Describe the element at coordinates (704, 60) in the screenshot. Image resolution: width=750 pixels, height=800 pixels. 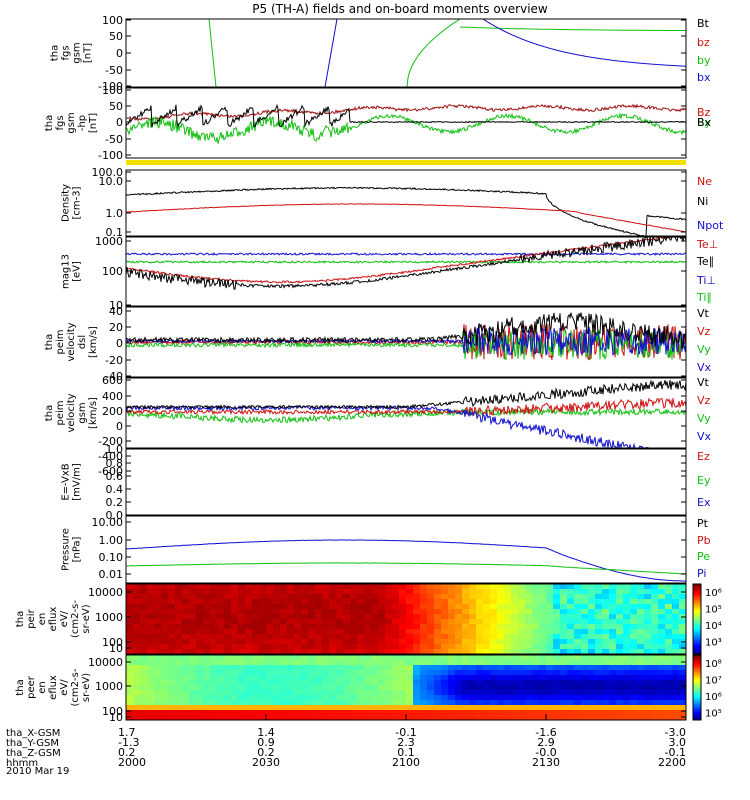
I see `legend-by: by` at that location.